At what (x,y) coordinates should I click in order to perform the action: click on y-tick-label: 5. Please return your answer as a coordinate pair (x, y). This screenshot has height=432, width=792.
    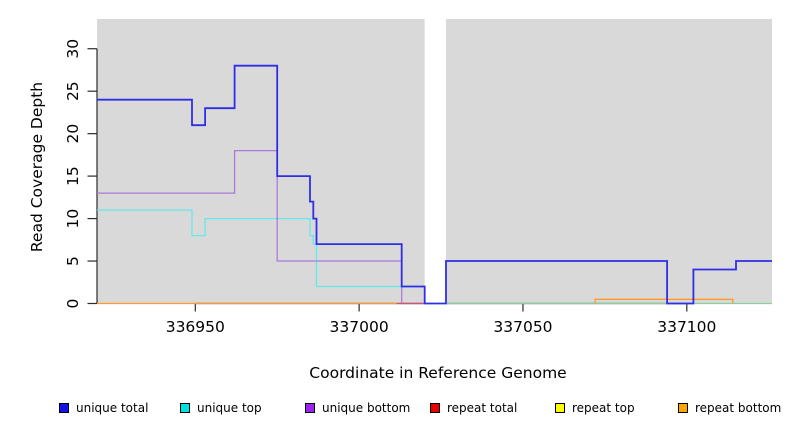
    Looking at the image, I should click on (73, 261).